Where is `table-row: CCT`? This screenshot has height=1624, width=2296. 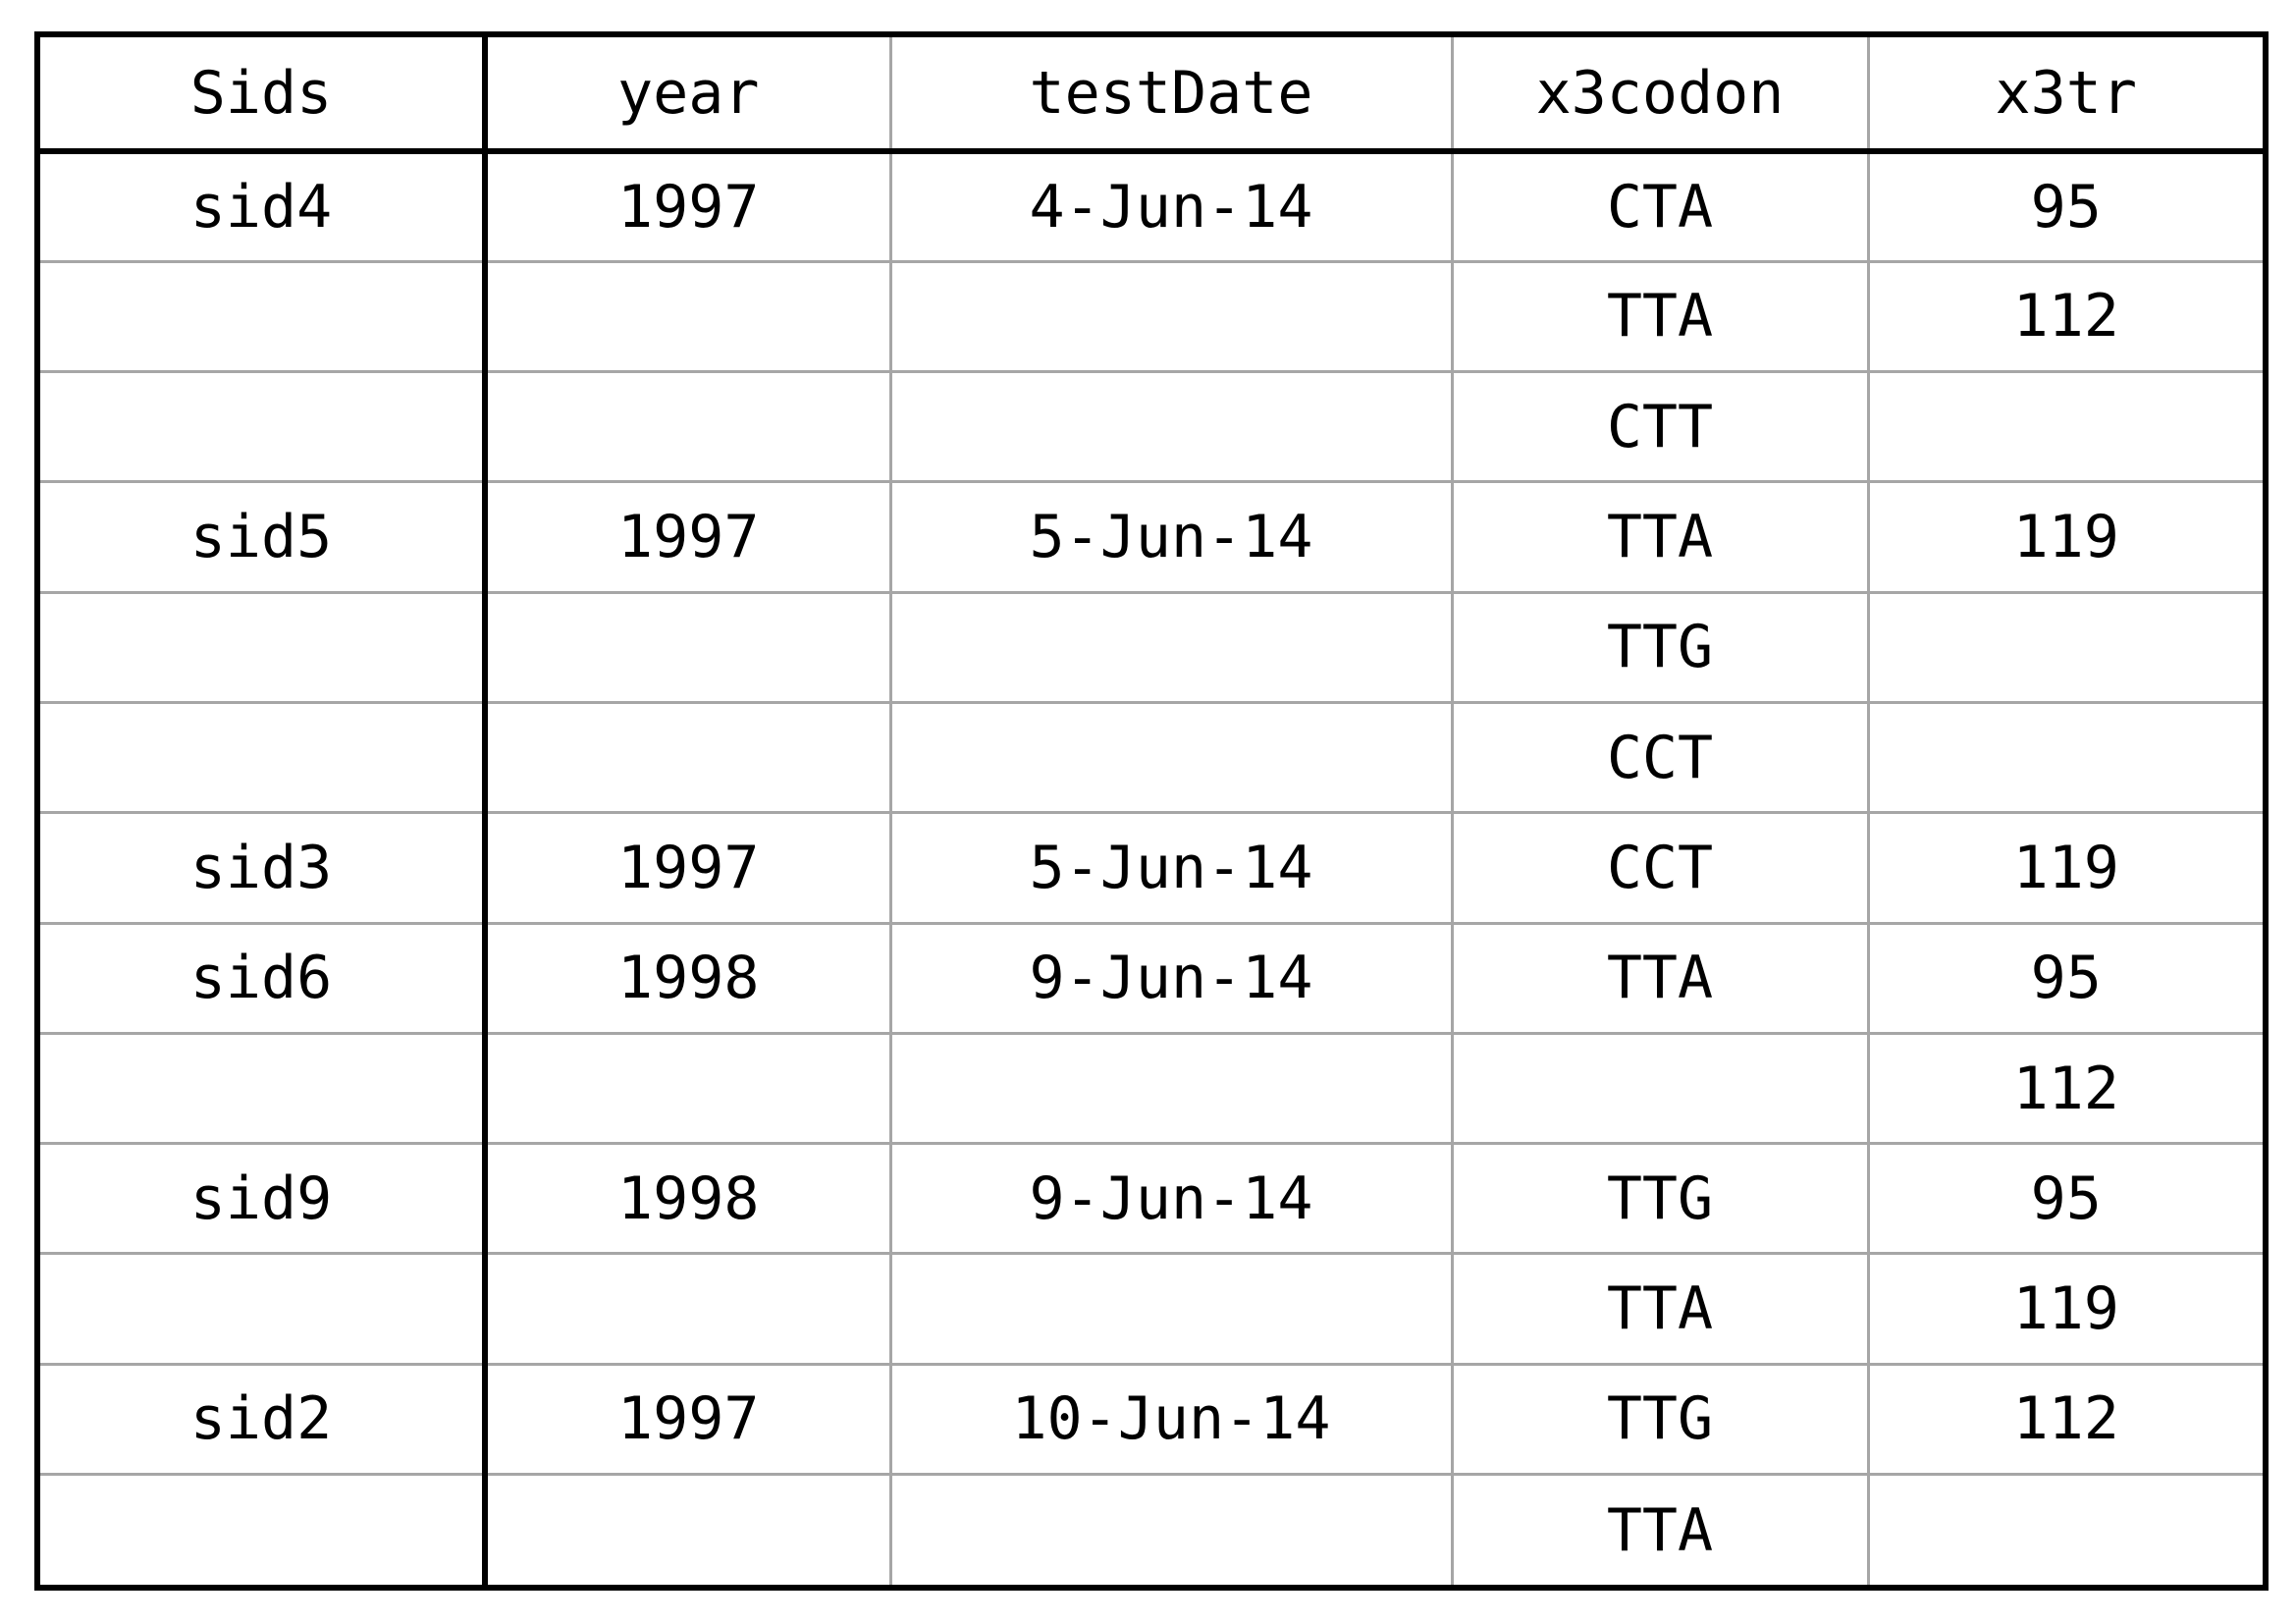 table-row: CCT is located at coordinates (1151, 756).